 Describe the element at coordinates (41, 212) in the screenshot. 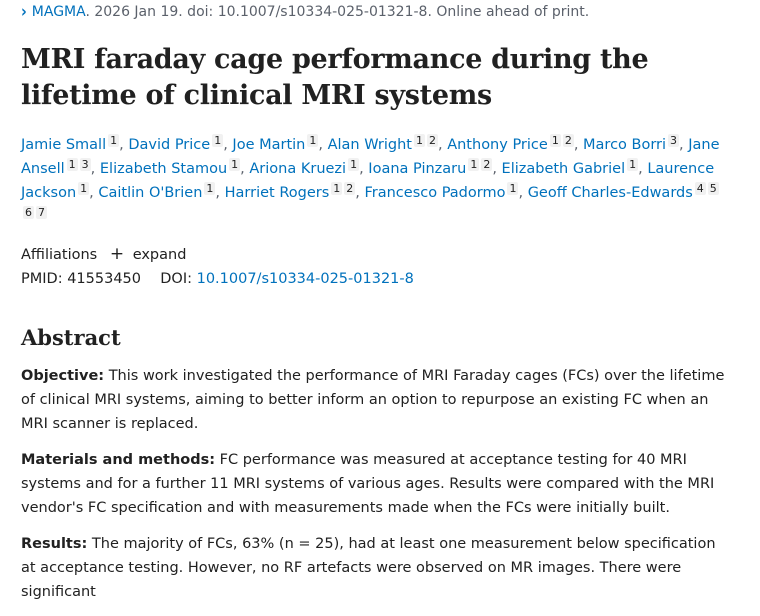

I see `affiliation-number: 7` at that location.